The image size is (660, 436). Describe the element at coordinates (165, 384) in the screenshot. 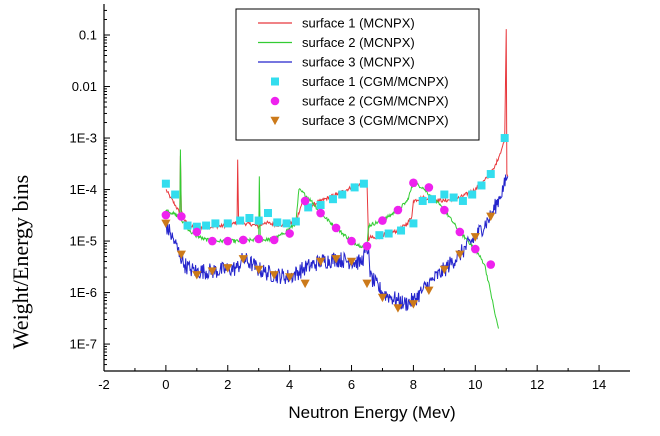

I see `x-tick-label: 0` at that location.